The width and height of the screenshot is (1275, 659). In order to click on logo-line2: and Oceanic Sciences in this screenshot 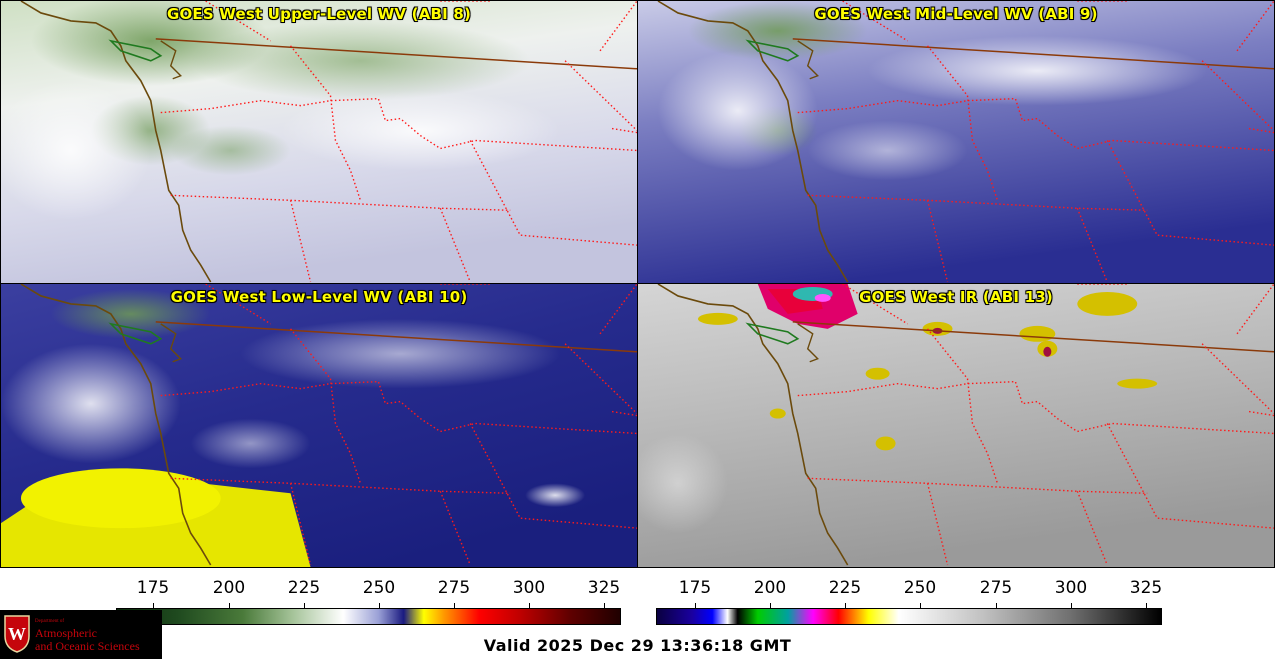, I will do `click(87, 646)`.